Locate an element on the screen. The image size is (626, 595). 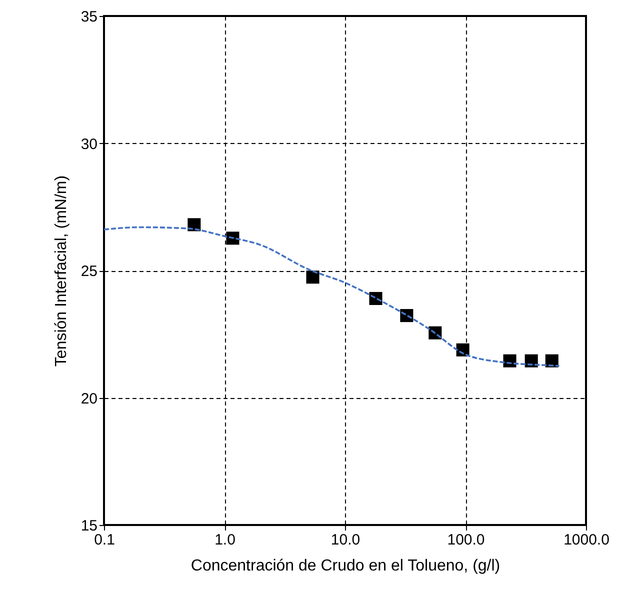
y-tick-label: 20 is located at coordinates (89, 399).